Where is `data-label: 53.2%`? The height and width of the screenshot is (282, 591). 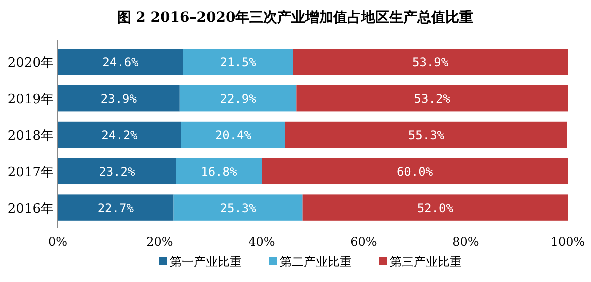 data-label: 53.2% is located at coordinates (433, 99).